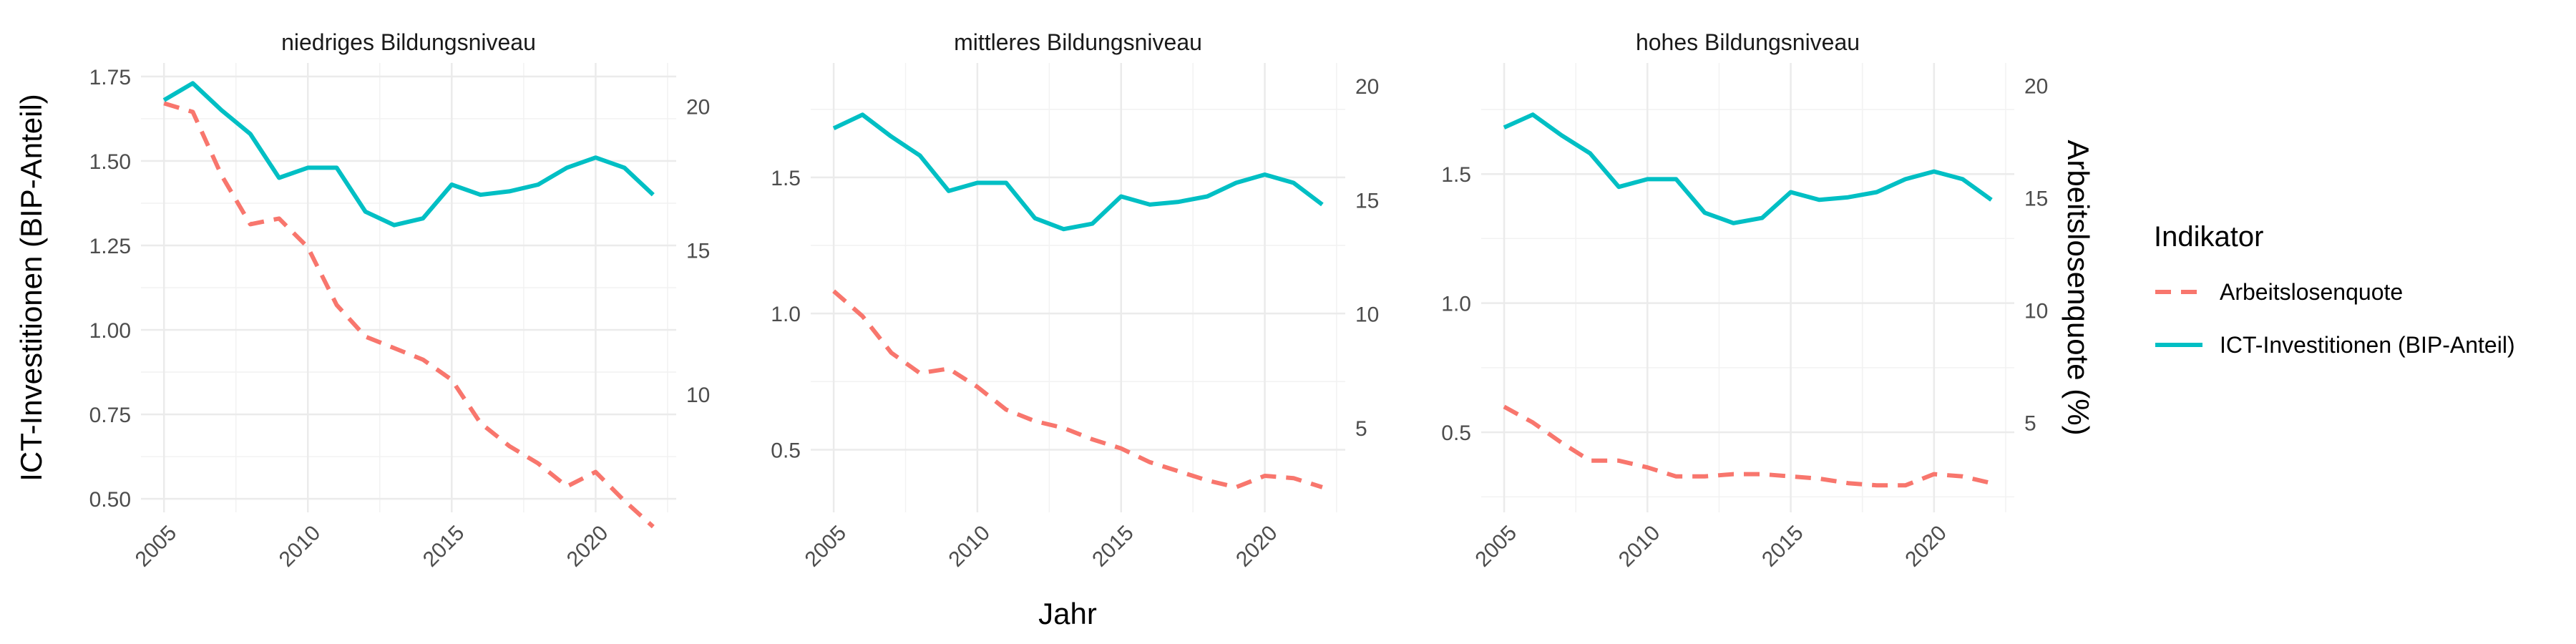  I want to click on y2-axis-title: Arbeitslosenquote (%), so click(2078, 287).